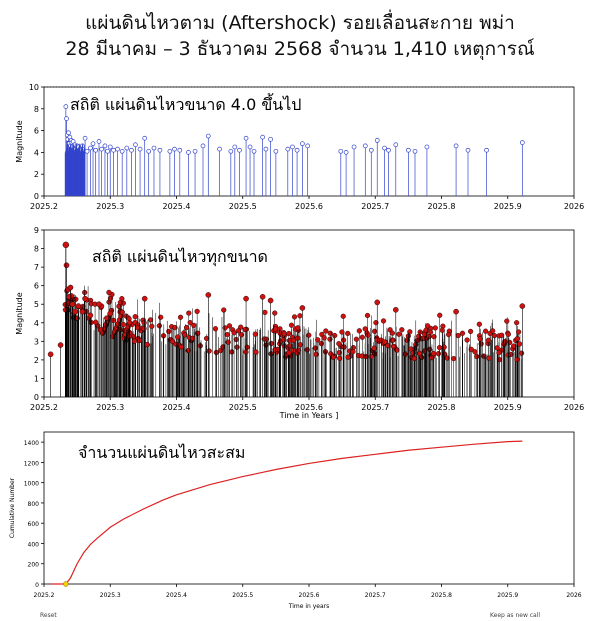 Image resolution: width=600 pixels, height=621 pixels. What do you see at coordinates (36, 131) in the screenshot?
I see `y-tick-label: 6` at bounding box center [36, 131].